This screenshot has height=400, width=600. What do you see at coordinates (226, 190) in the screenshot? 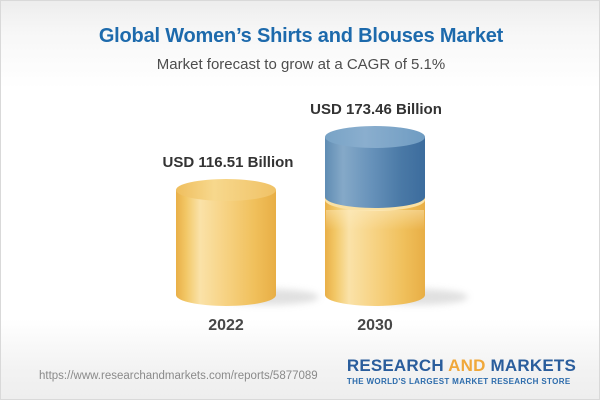
I see `cylinder-2022-top` at bounding box center [226, 190].